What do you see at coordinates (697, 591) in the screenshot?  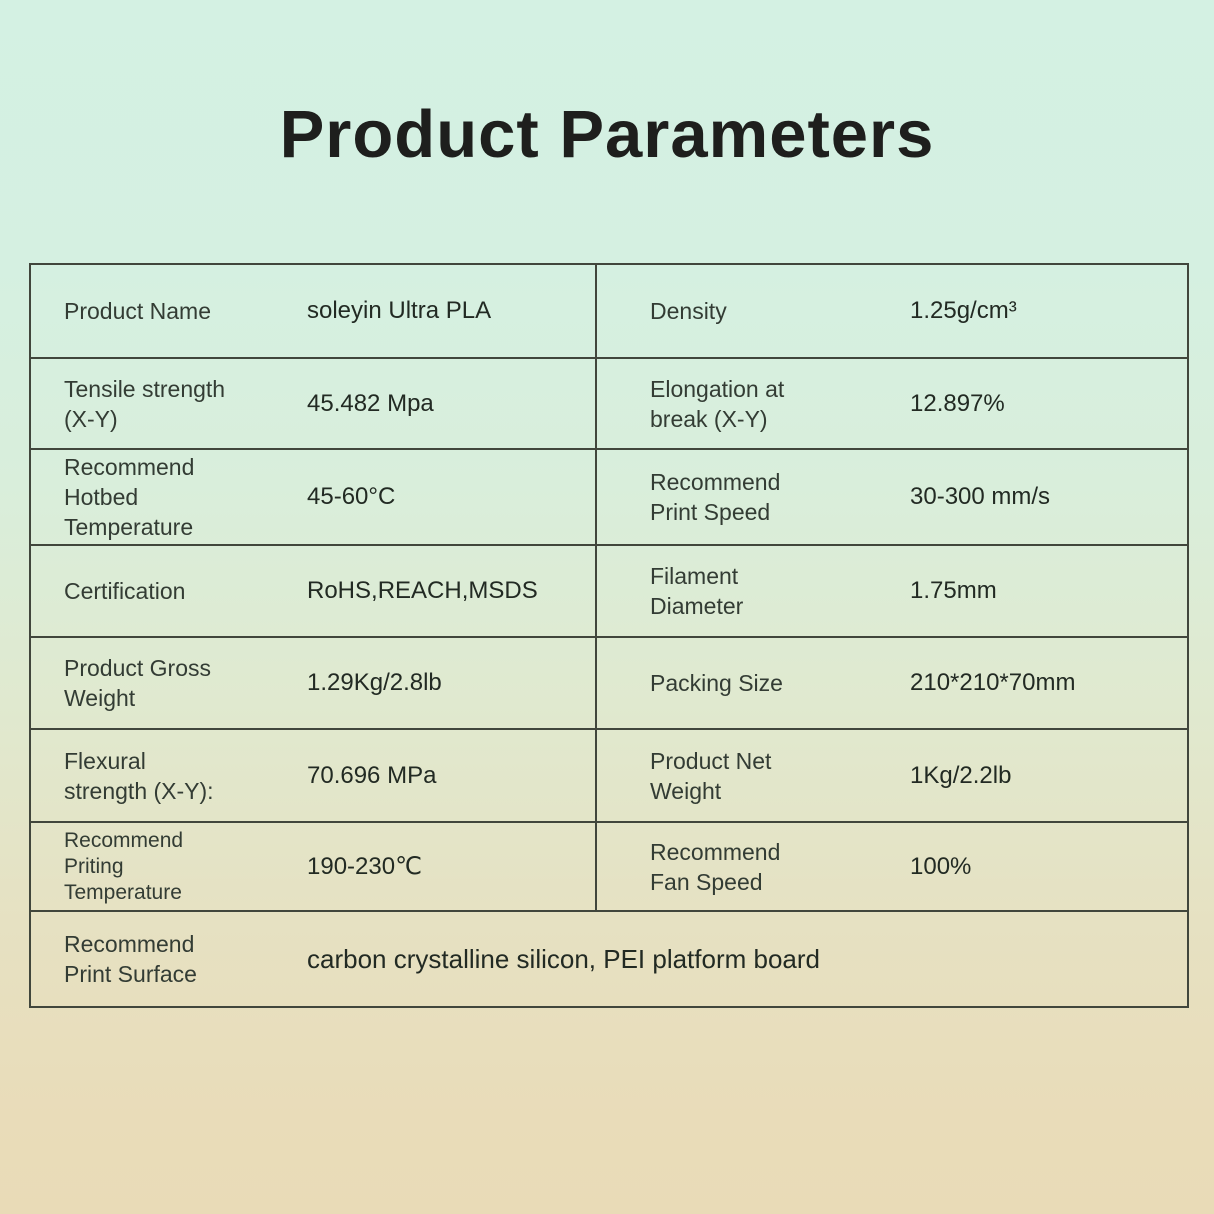 I see `param-label-text: Filament Diameter` at bounding box center [697, 591].